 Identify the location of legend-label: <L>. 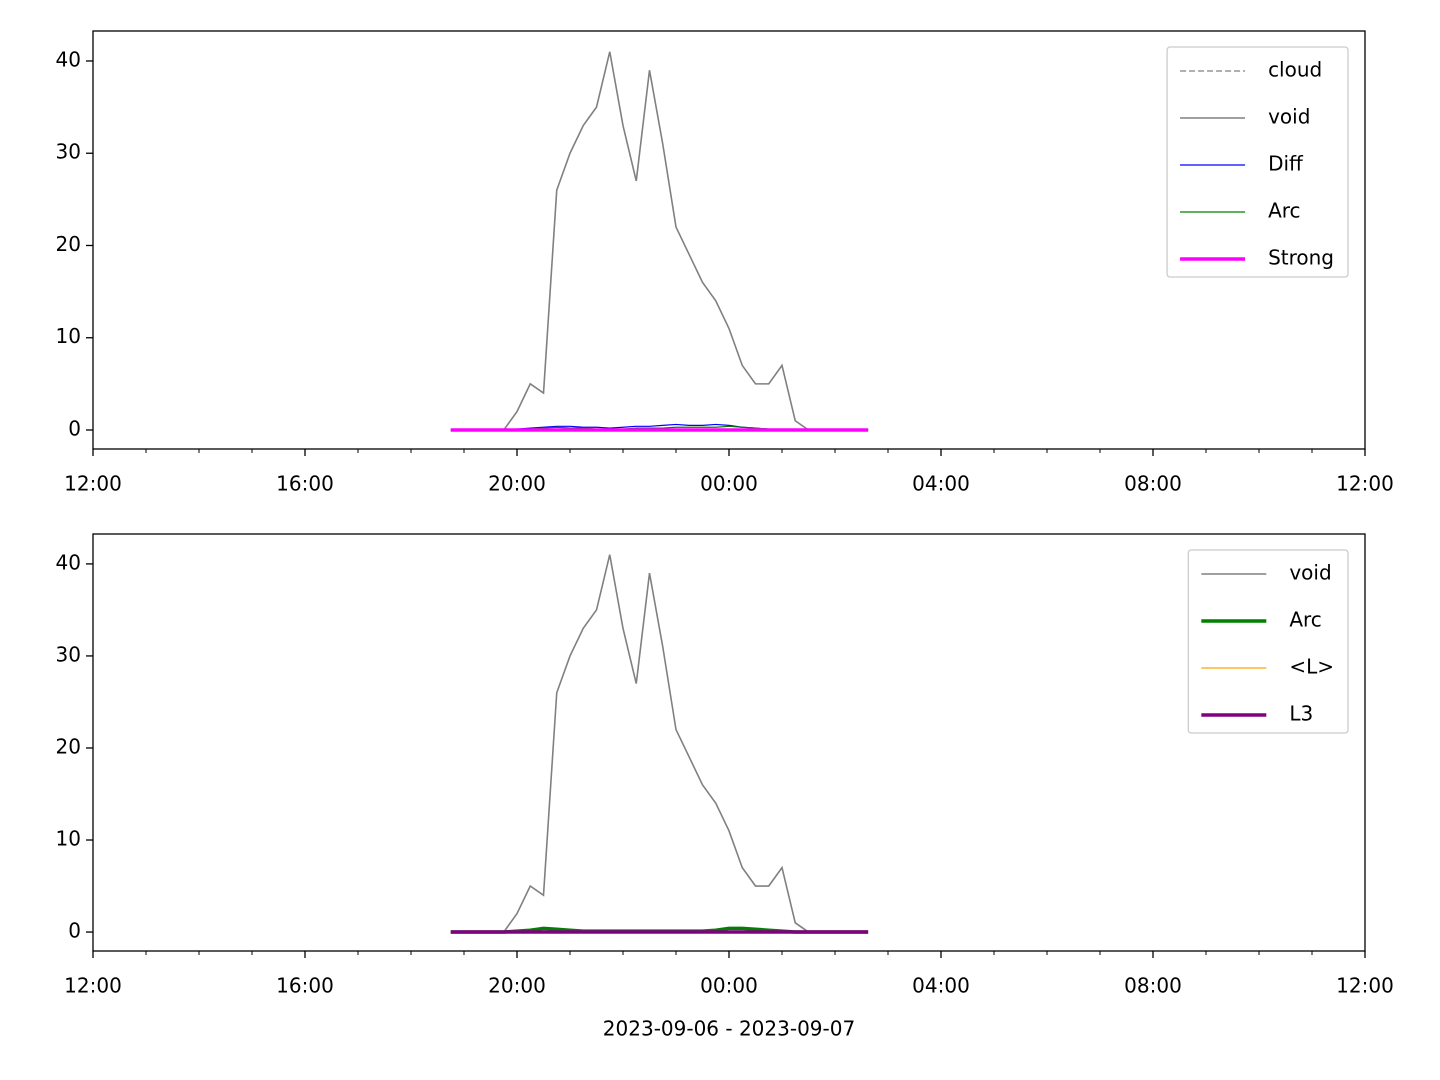
(1311, 667).